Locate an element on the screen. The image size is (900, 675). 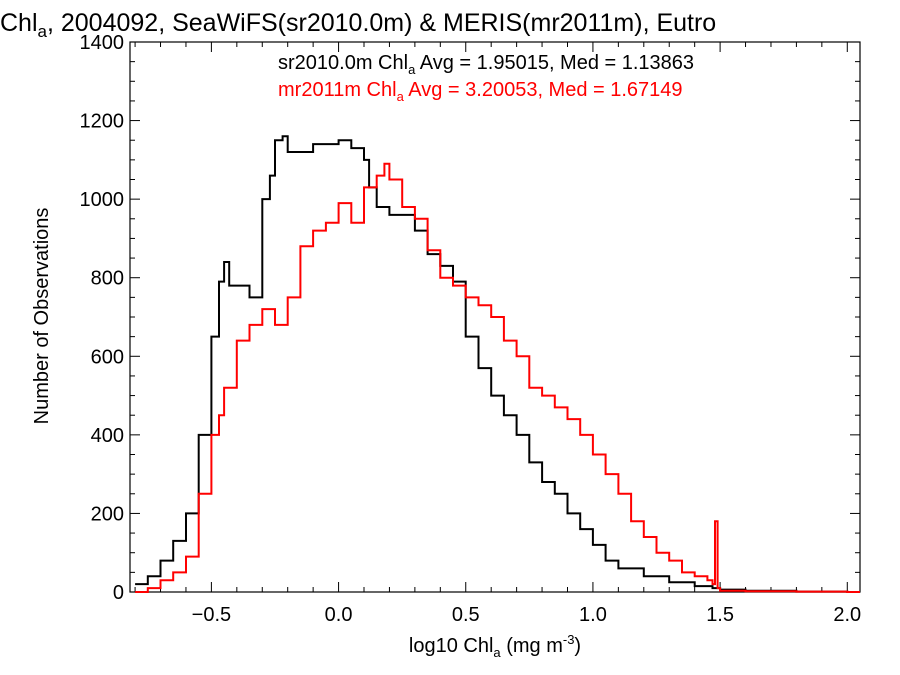
legend-black-post: Avg = 1.95015, Med = 1.13863 is located at coordinates (554, 63).